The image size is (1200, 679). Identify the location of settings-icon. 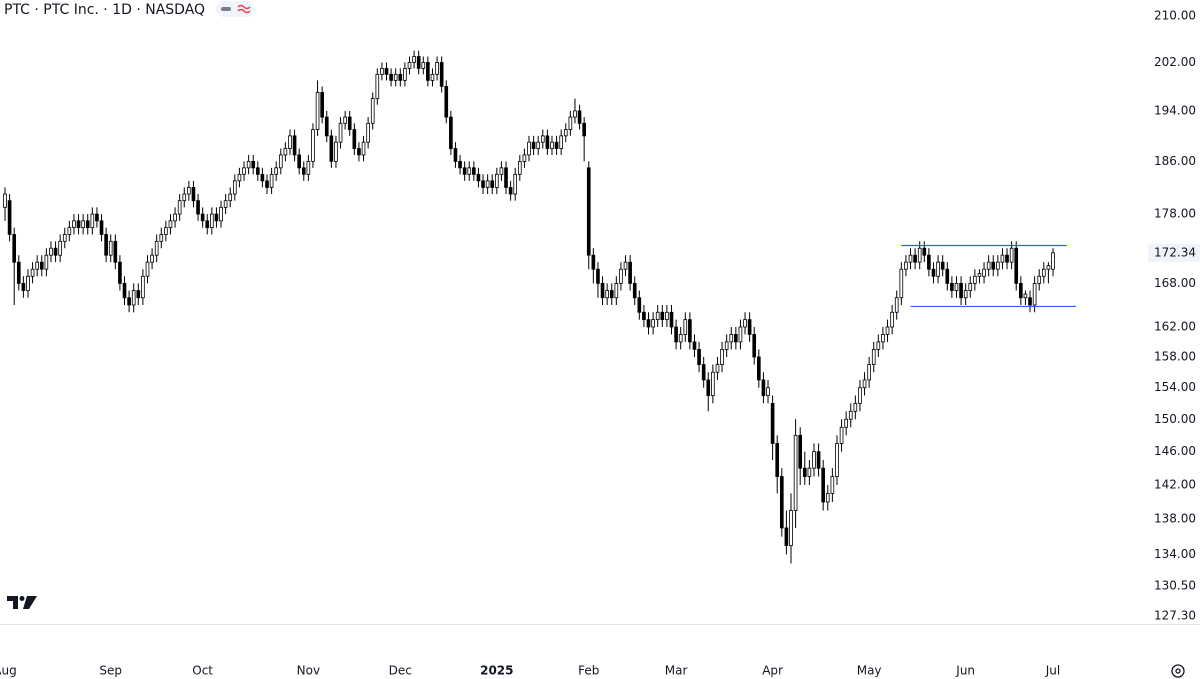
(1178, 671).